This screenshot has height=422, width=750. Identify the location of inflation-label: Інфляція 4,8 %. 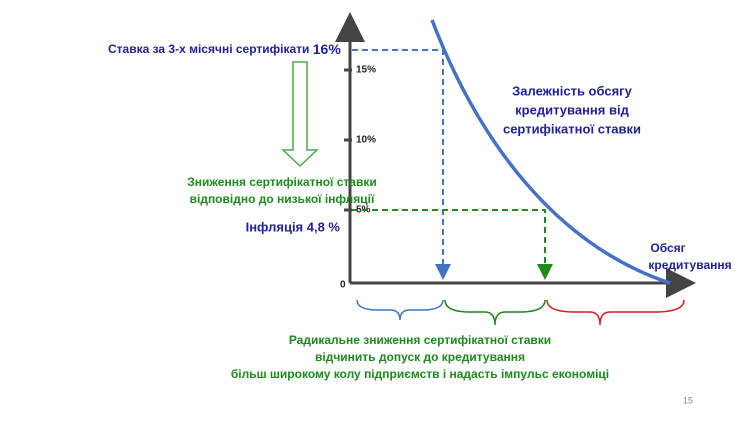
(293, 226).